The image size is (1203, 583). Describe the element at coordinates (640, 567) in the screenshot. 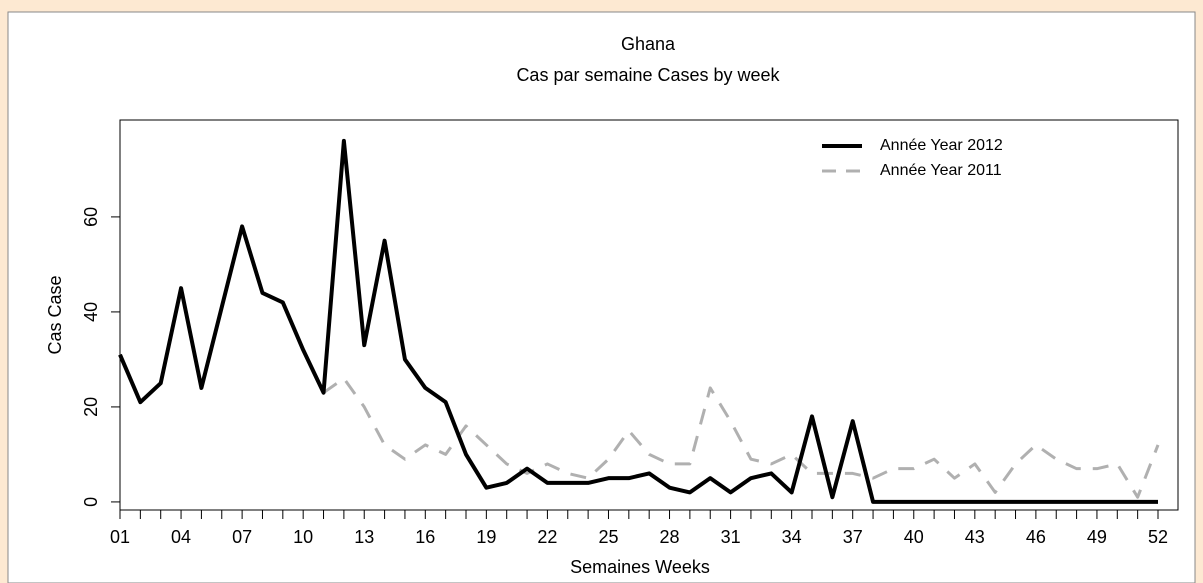

I see `x-axis-title: Semaines Weeks` at that location.